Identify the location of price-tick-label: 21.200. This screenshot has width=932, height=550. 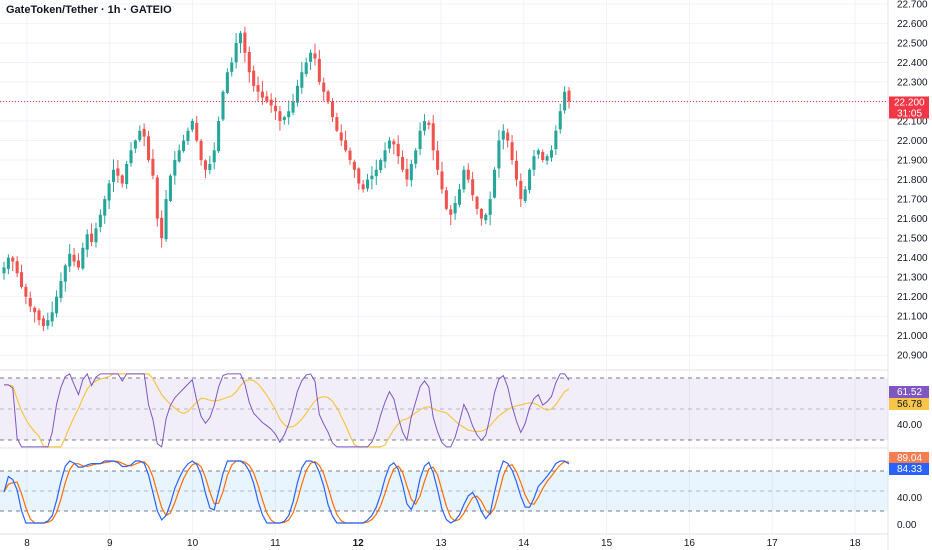
(912, 297).